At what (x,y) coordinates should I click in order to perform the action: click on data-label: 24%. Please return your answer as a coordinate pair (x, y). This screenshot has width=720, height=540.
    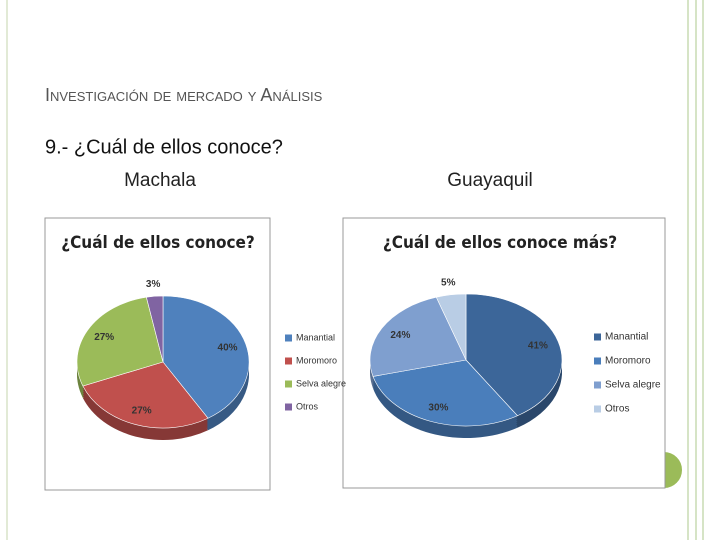
    Looking at the image, I should click on (400, 335).